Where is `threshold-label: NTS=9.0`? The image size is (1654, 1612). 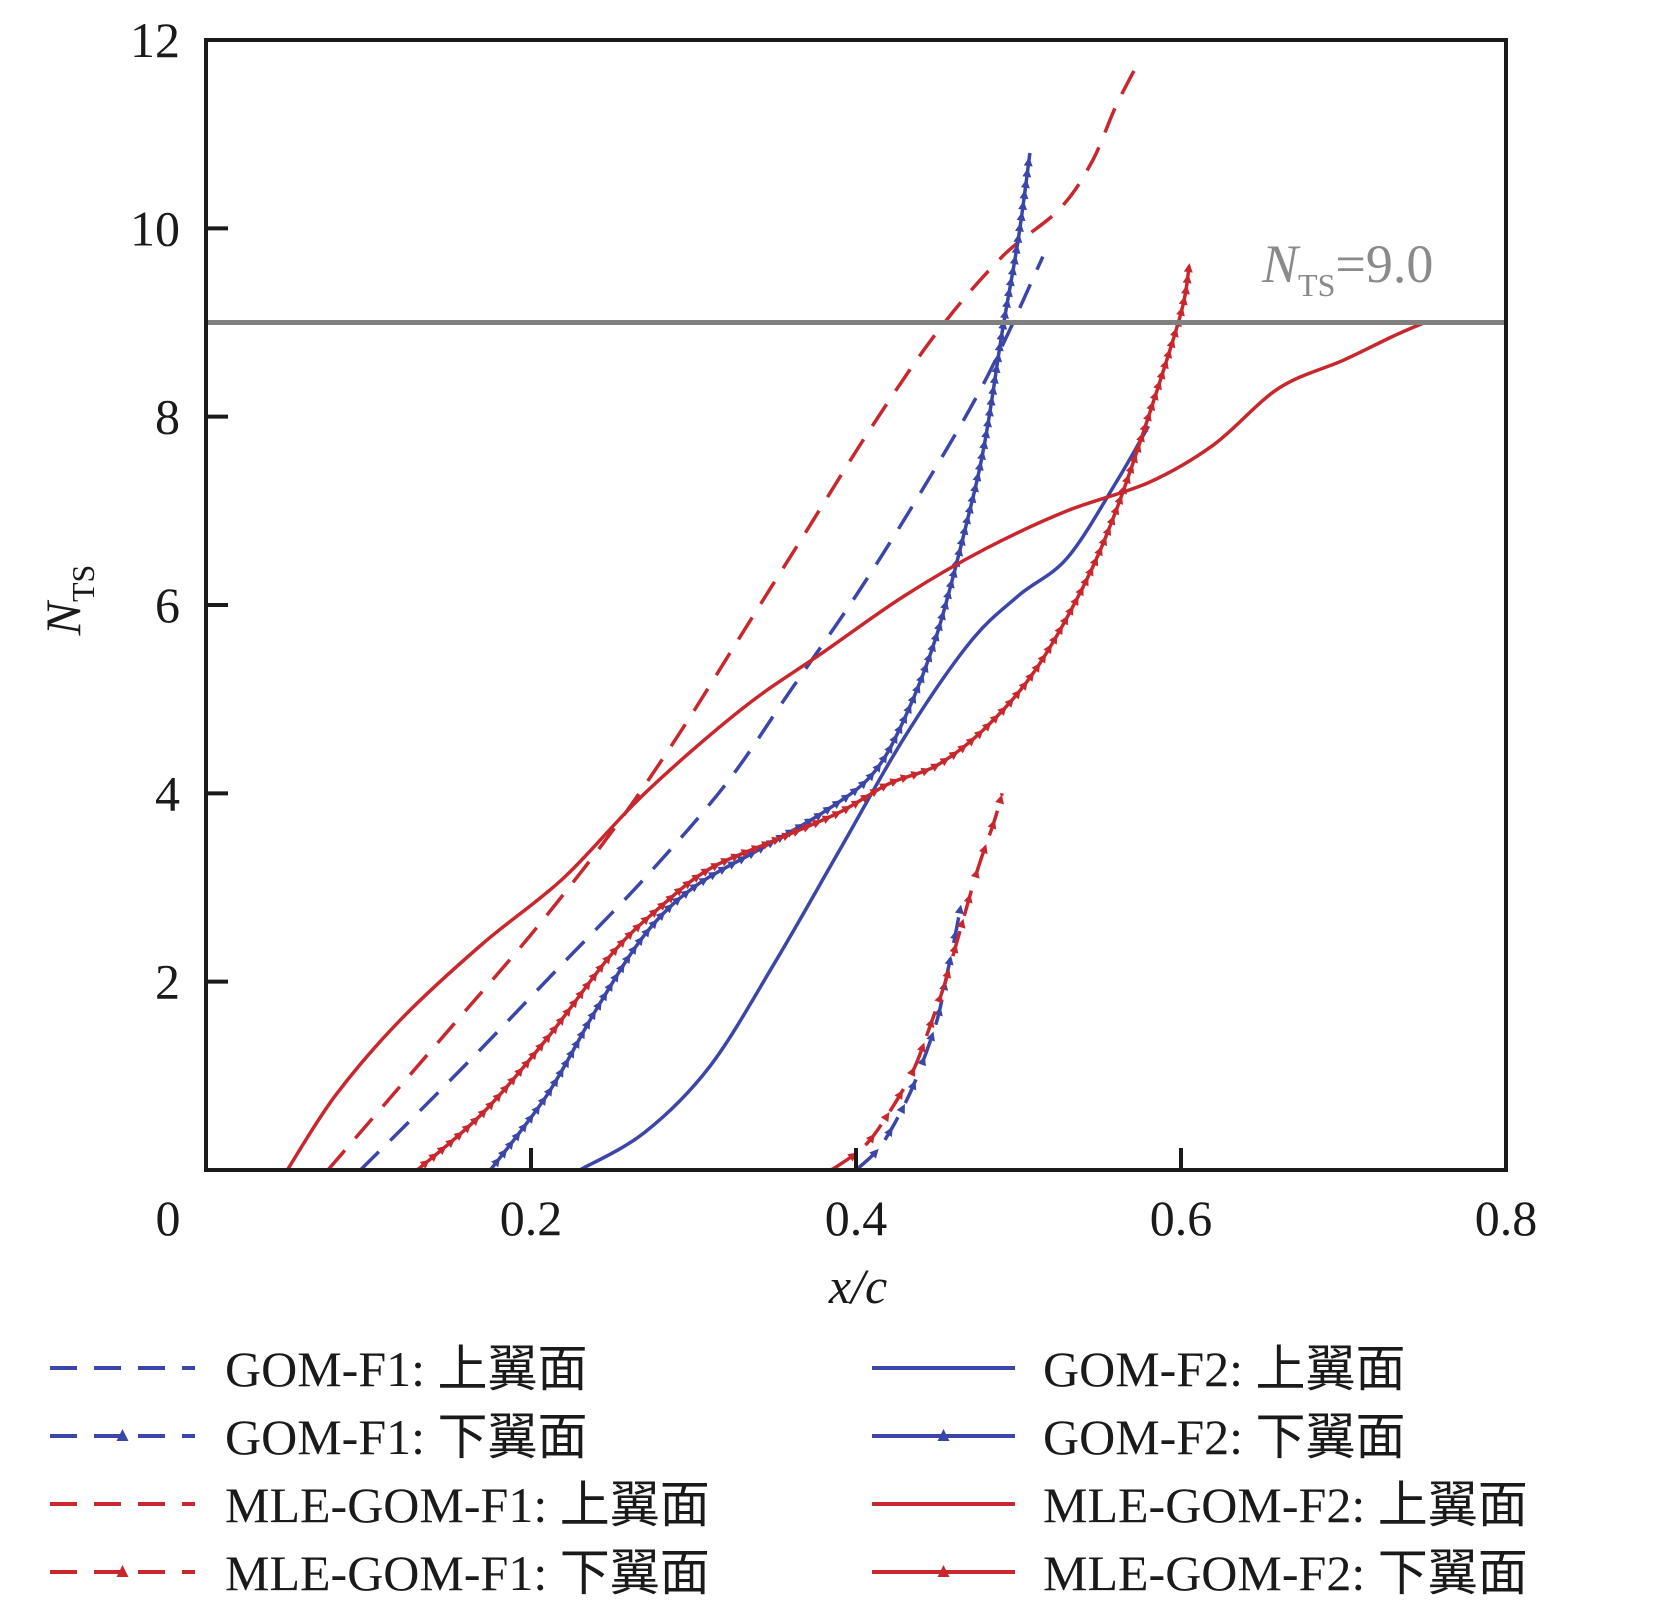
threshold-label: NTS=9.0 is located at coordinates (1347, 268).